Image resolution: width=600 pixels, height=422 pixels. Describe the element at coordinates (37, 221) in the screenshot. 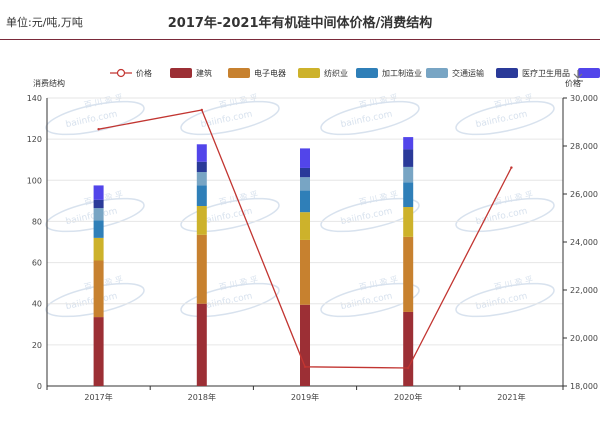

I see `left-tick-label: 80` at that location.